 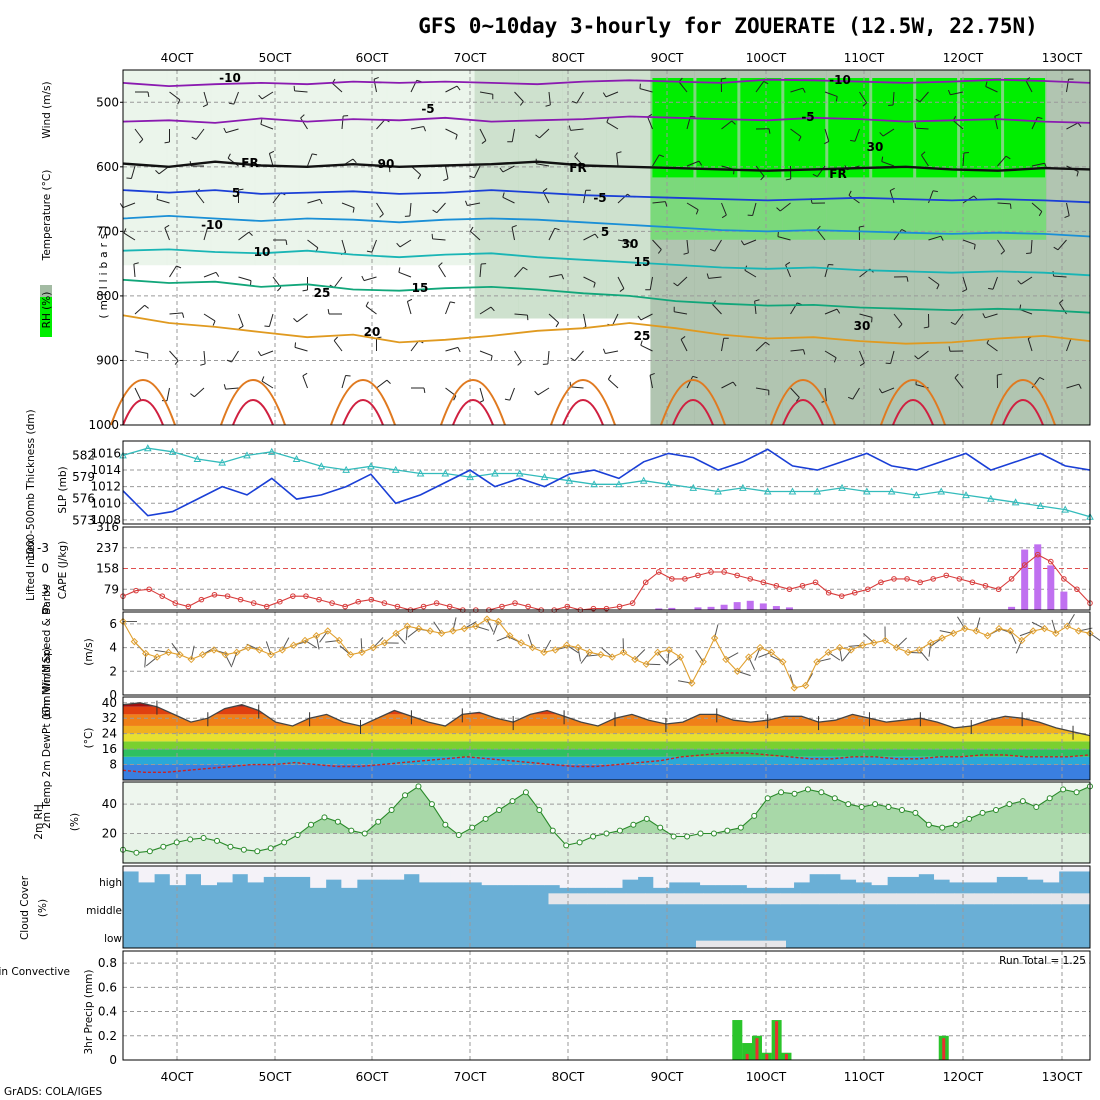 What do you see at coordinates (604, 656) in the screenshot?
I see `wind-10m-panel: 6 4 2 0` at bounding box center [604, 656].